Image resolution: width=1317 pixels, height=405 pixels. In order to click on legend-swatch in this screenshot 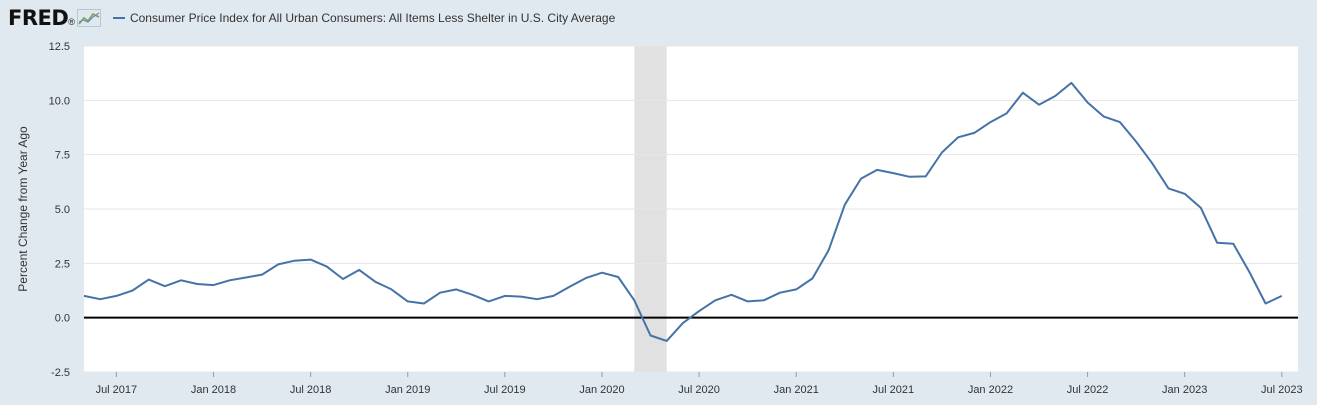, I will do `click(118, 18)`.